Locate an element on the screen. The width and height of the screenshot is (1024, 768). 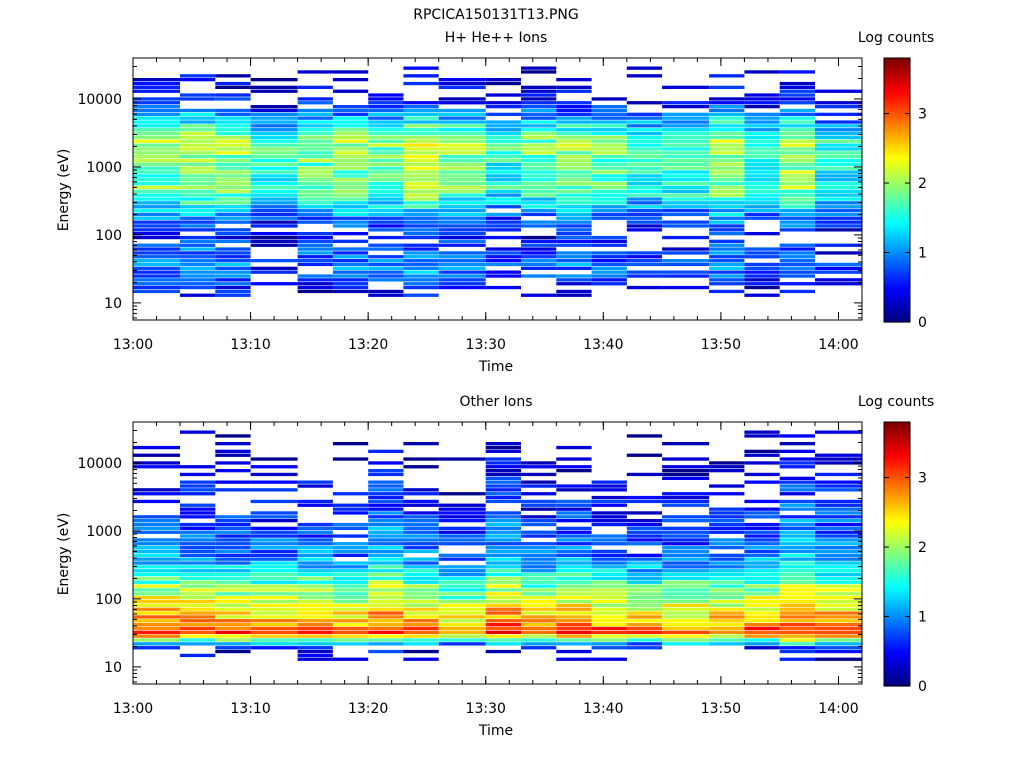
colorbar-label: Log counts is located at coordinates (896, 38).